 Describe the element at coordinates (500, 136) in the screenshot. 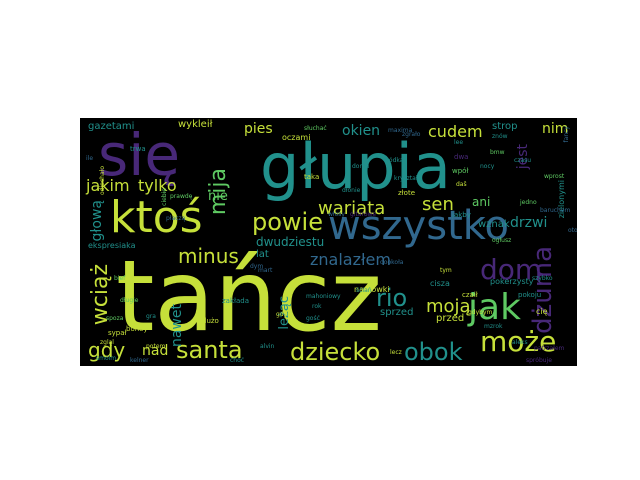

I see `wordcloud-word: znów` at that location.